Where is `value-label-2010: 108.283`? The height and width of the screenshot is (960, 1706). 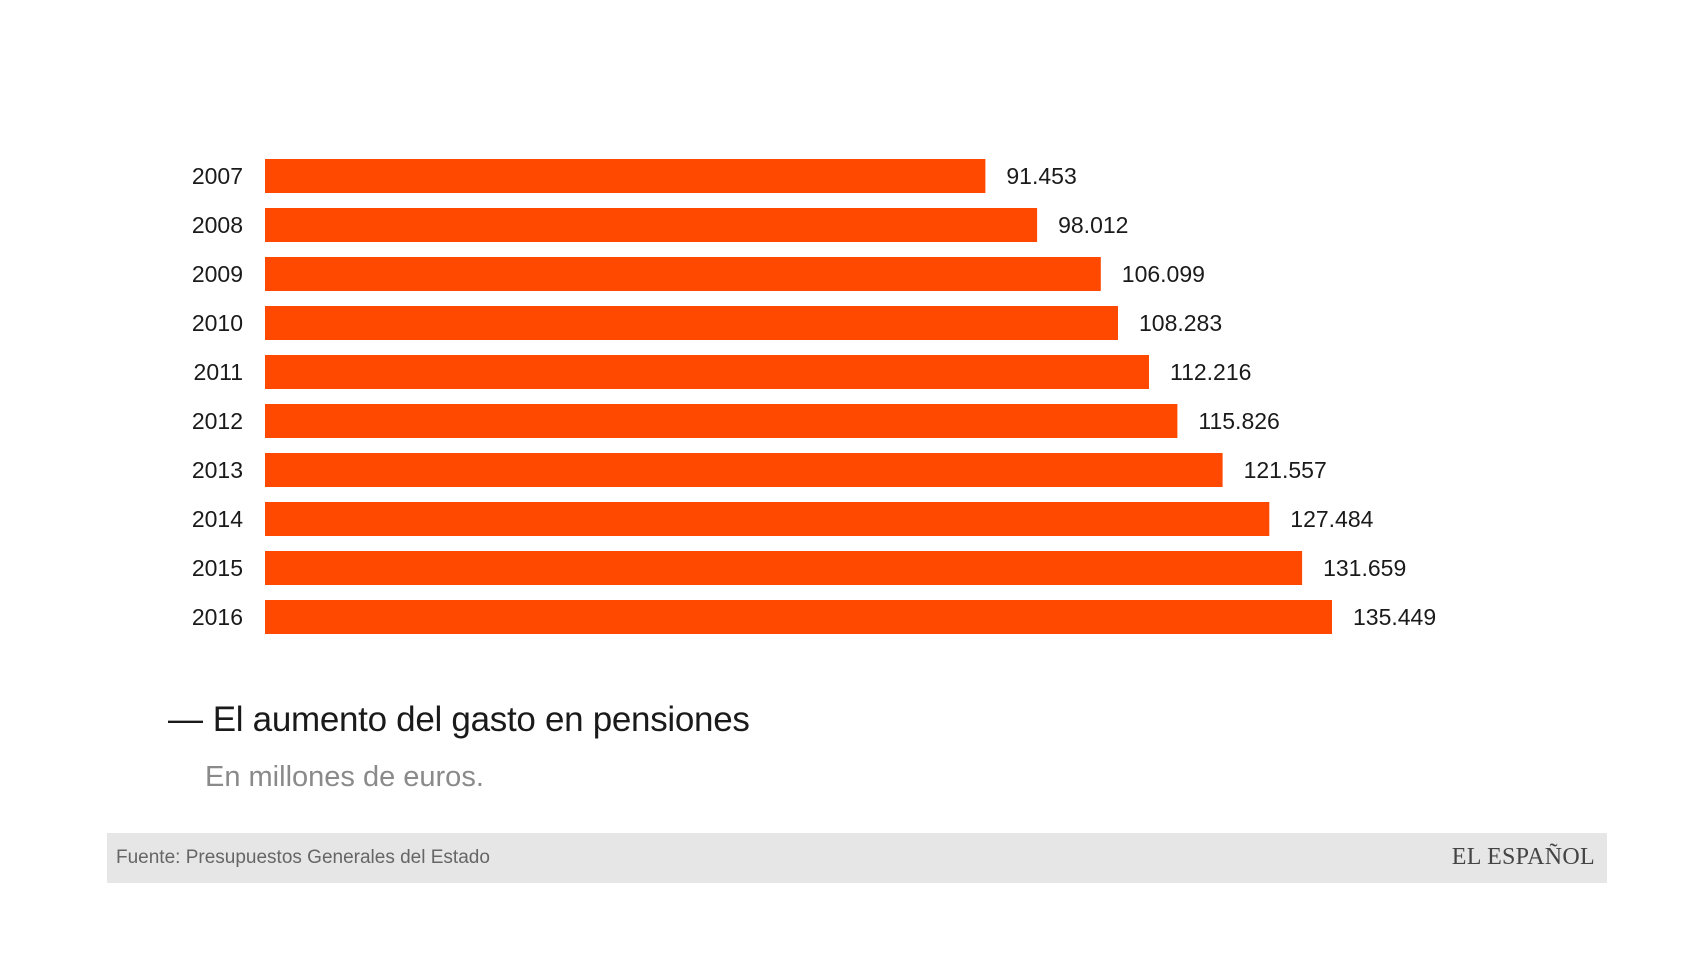 value-label-2010: 108.283 is located at coordinates (1180, 323).